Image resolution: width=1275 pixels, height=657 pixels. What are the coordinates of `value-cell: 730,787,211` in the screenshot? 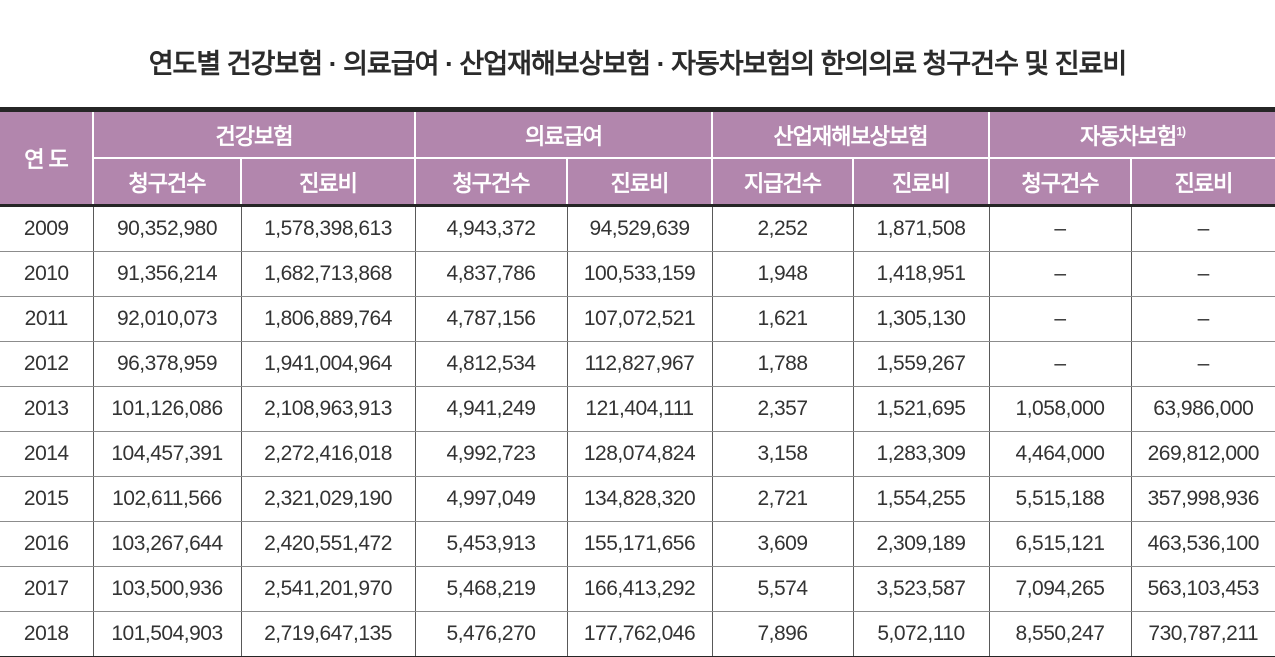 It's located at (1202, 634).